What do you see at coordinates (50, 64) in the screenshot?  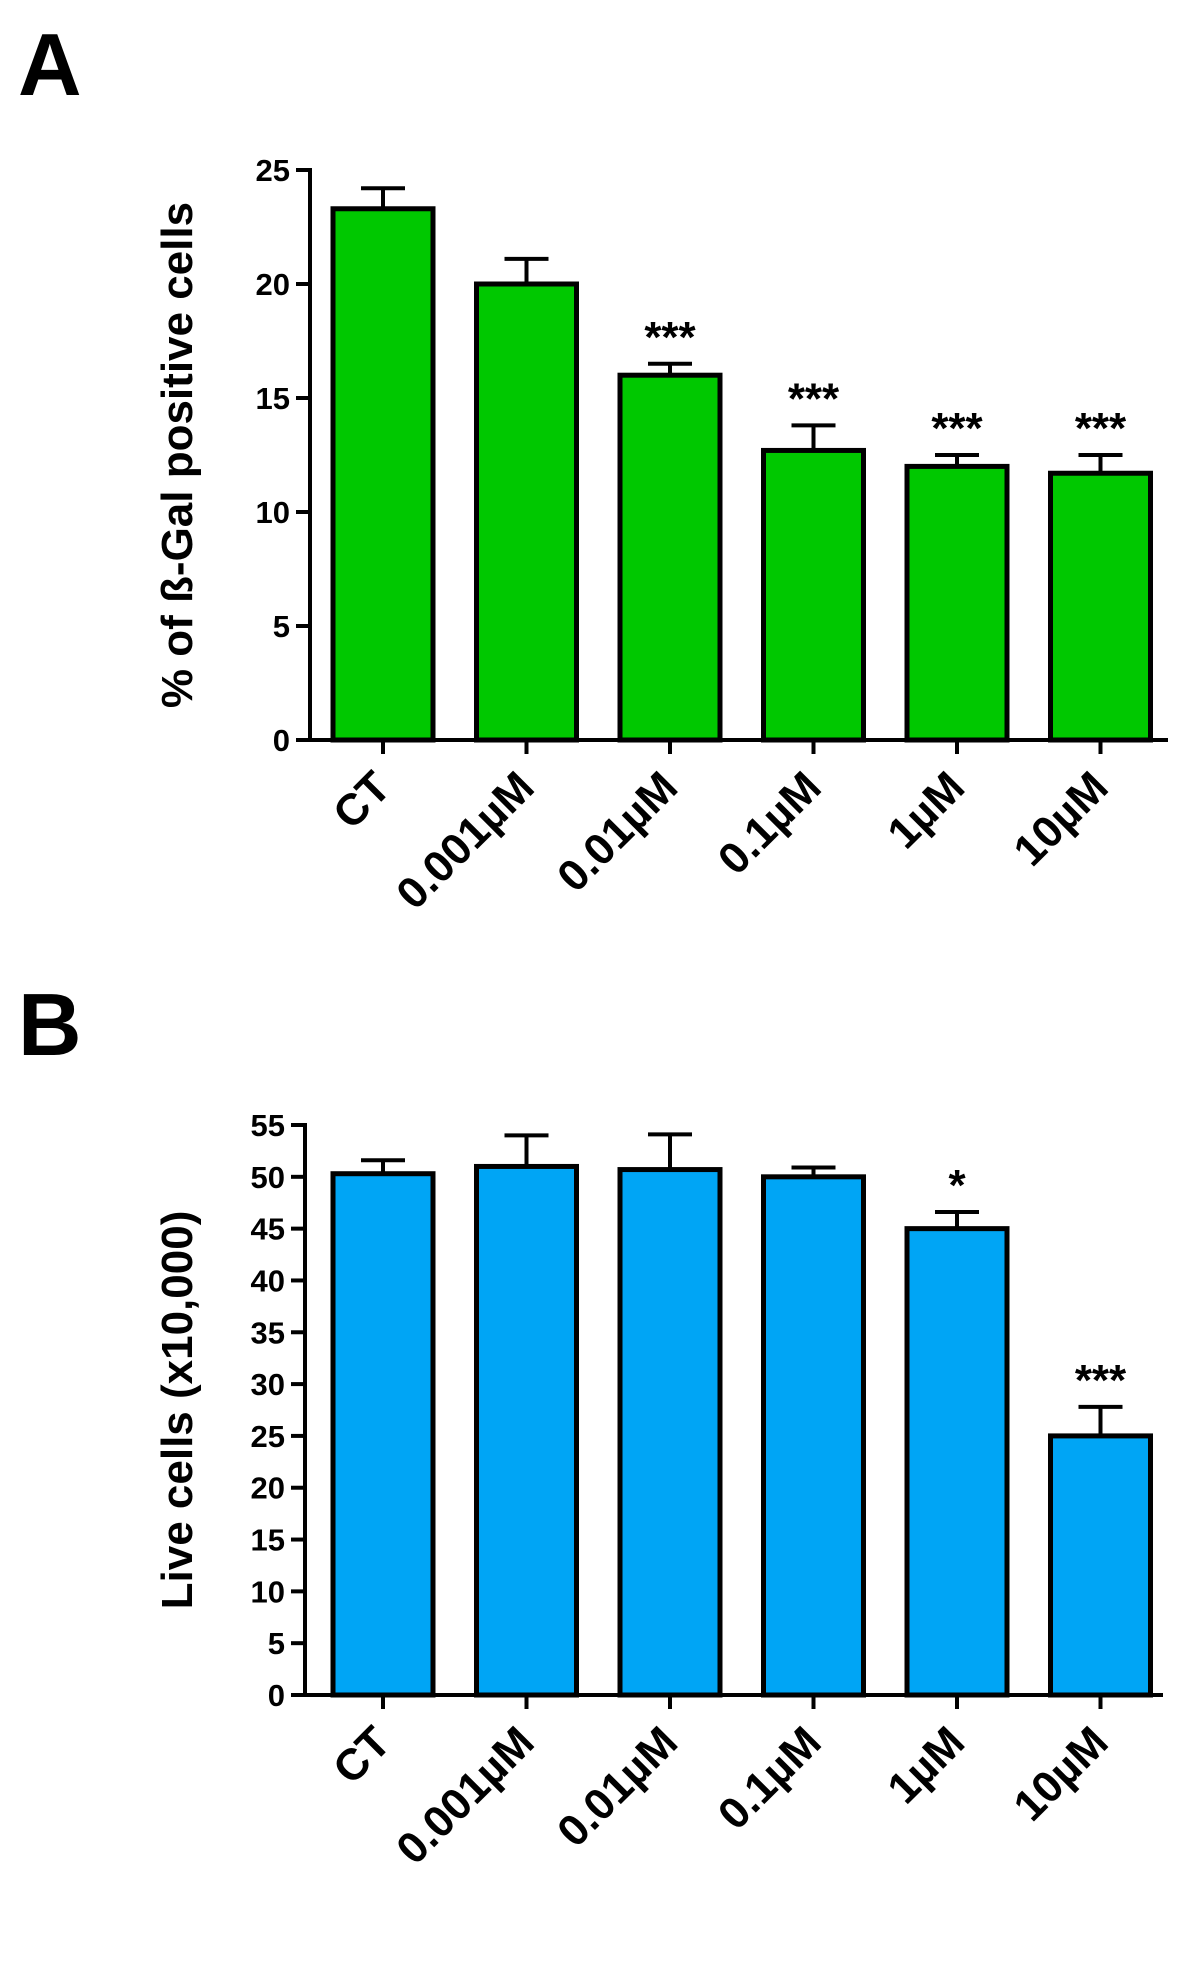 I see `panel-letter: A` at bounding box center [50, 64].